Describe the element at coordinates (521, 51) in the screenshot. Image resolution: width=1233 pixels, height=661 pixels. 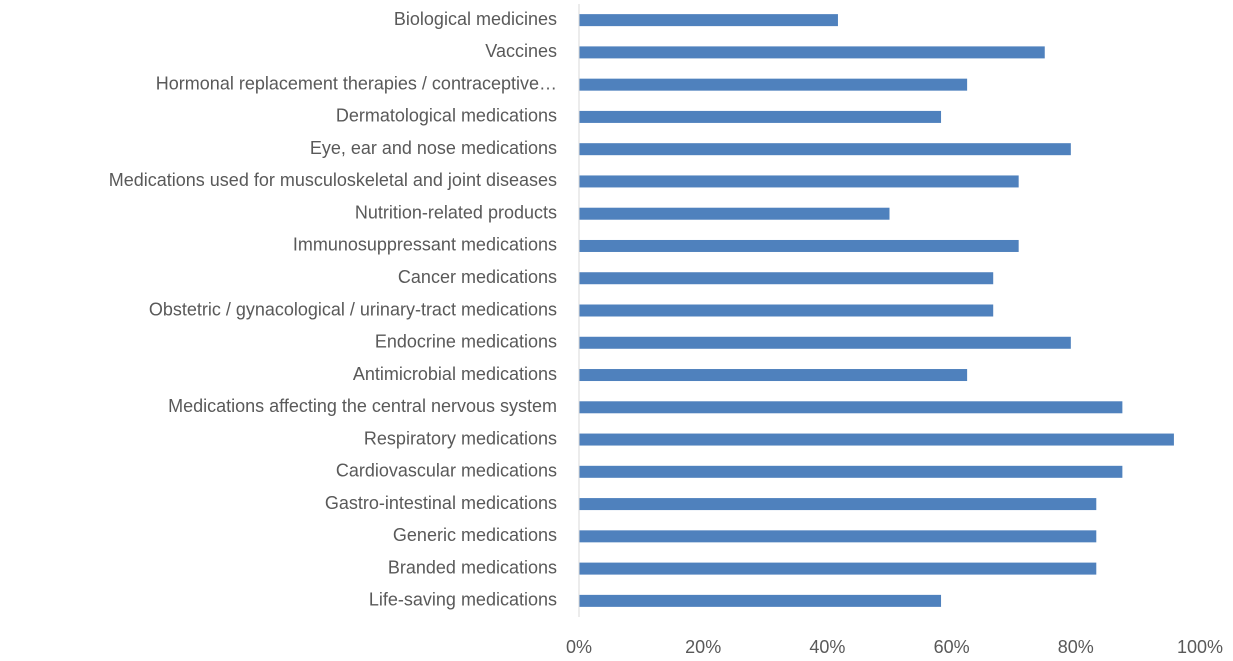
I see `y-tick-label: Vaccines` at that location.